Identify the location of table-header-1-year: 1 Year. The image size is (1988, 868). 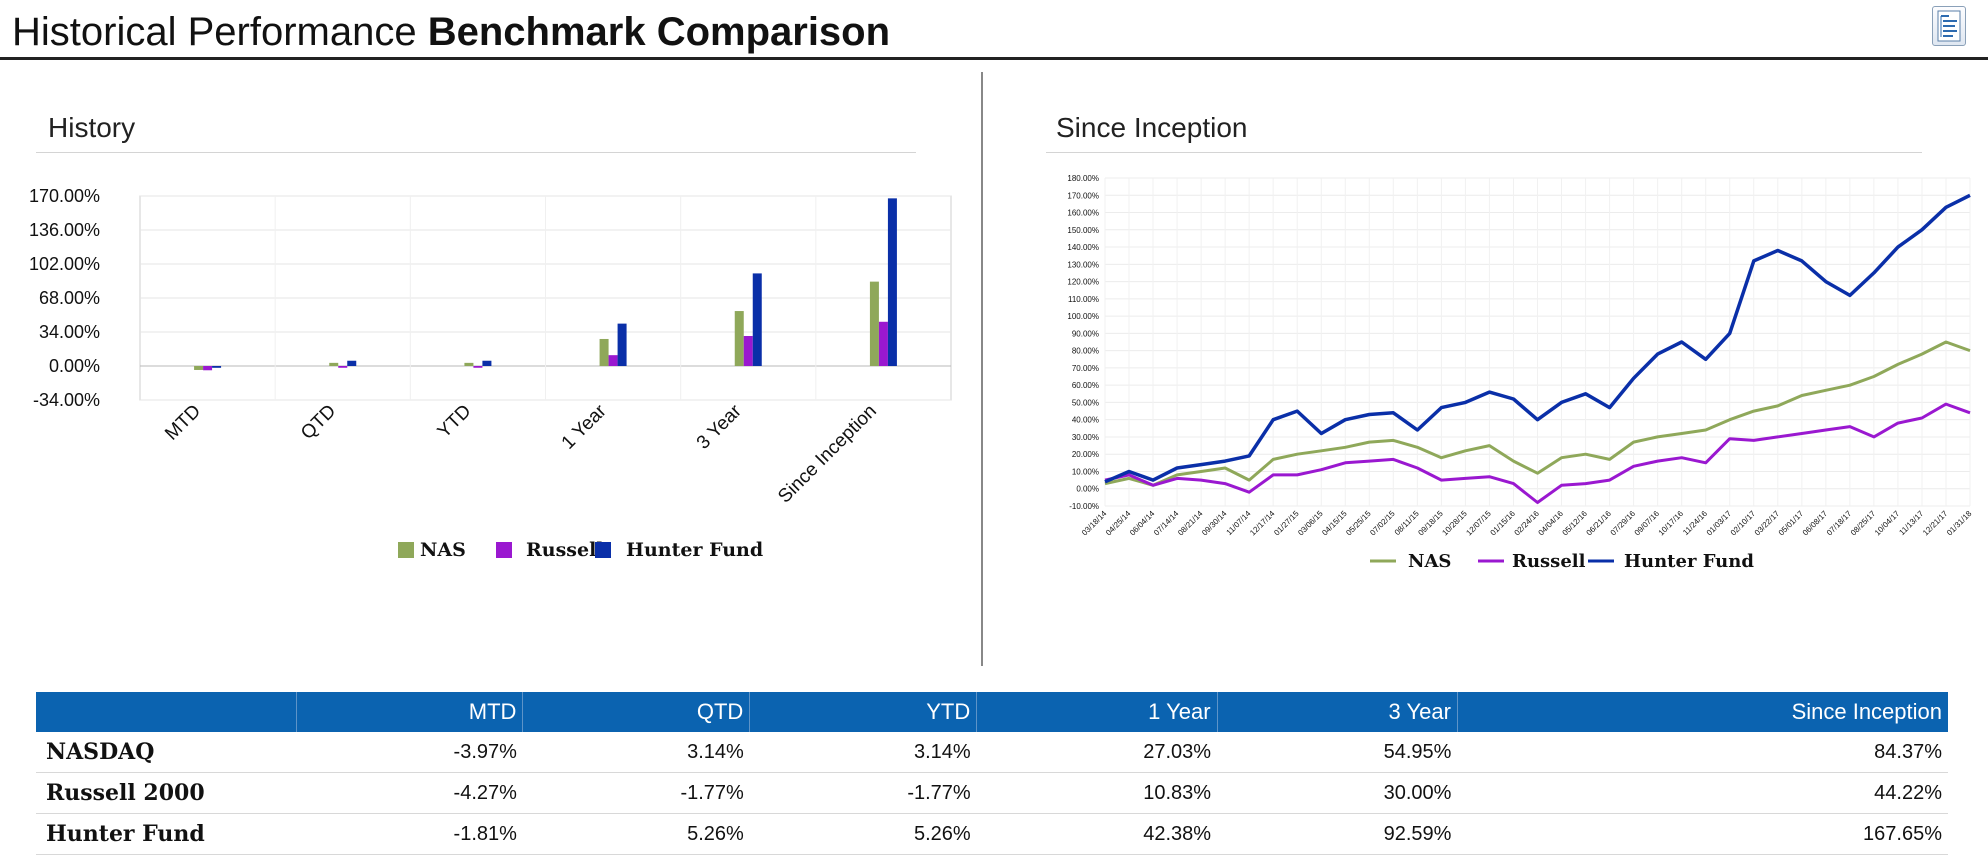
(1097, 712).